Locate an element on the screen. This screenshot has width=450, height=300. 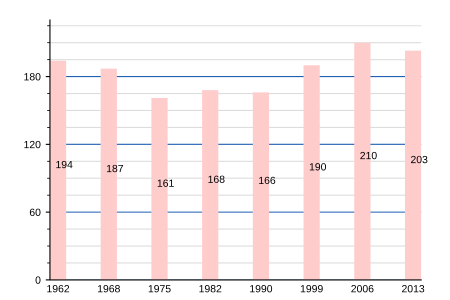
y-tick-label: 120 is located at coordinates (32, 144).